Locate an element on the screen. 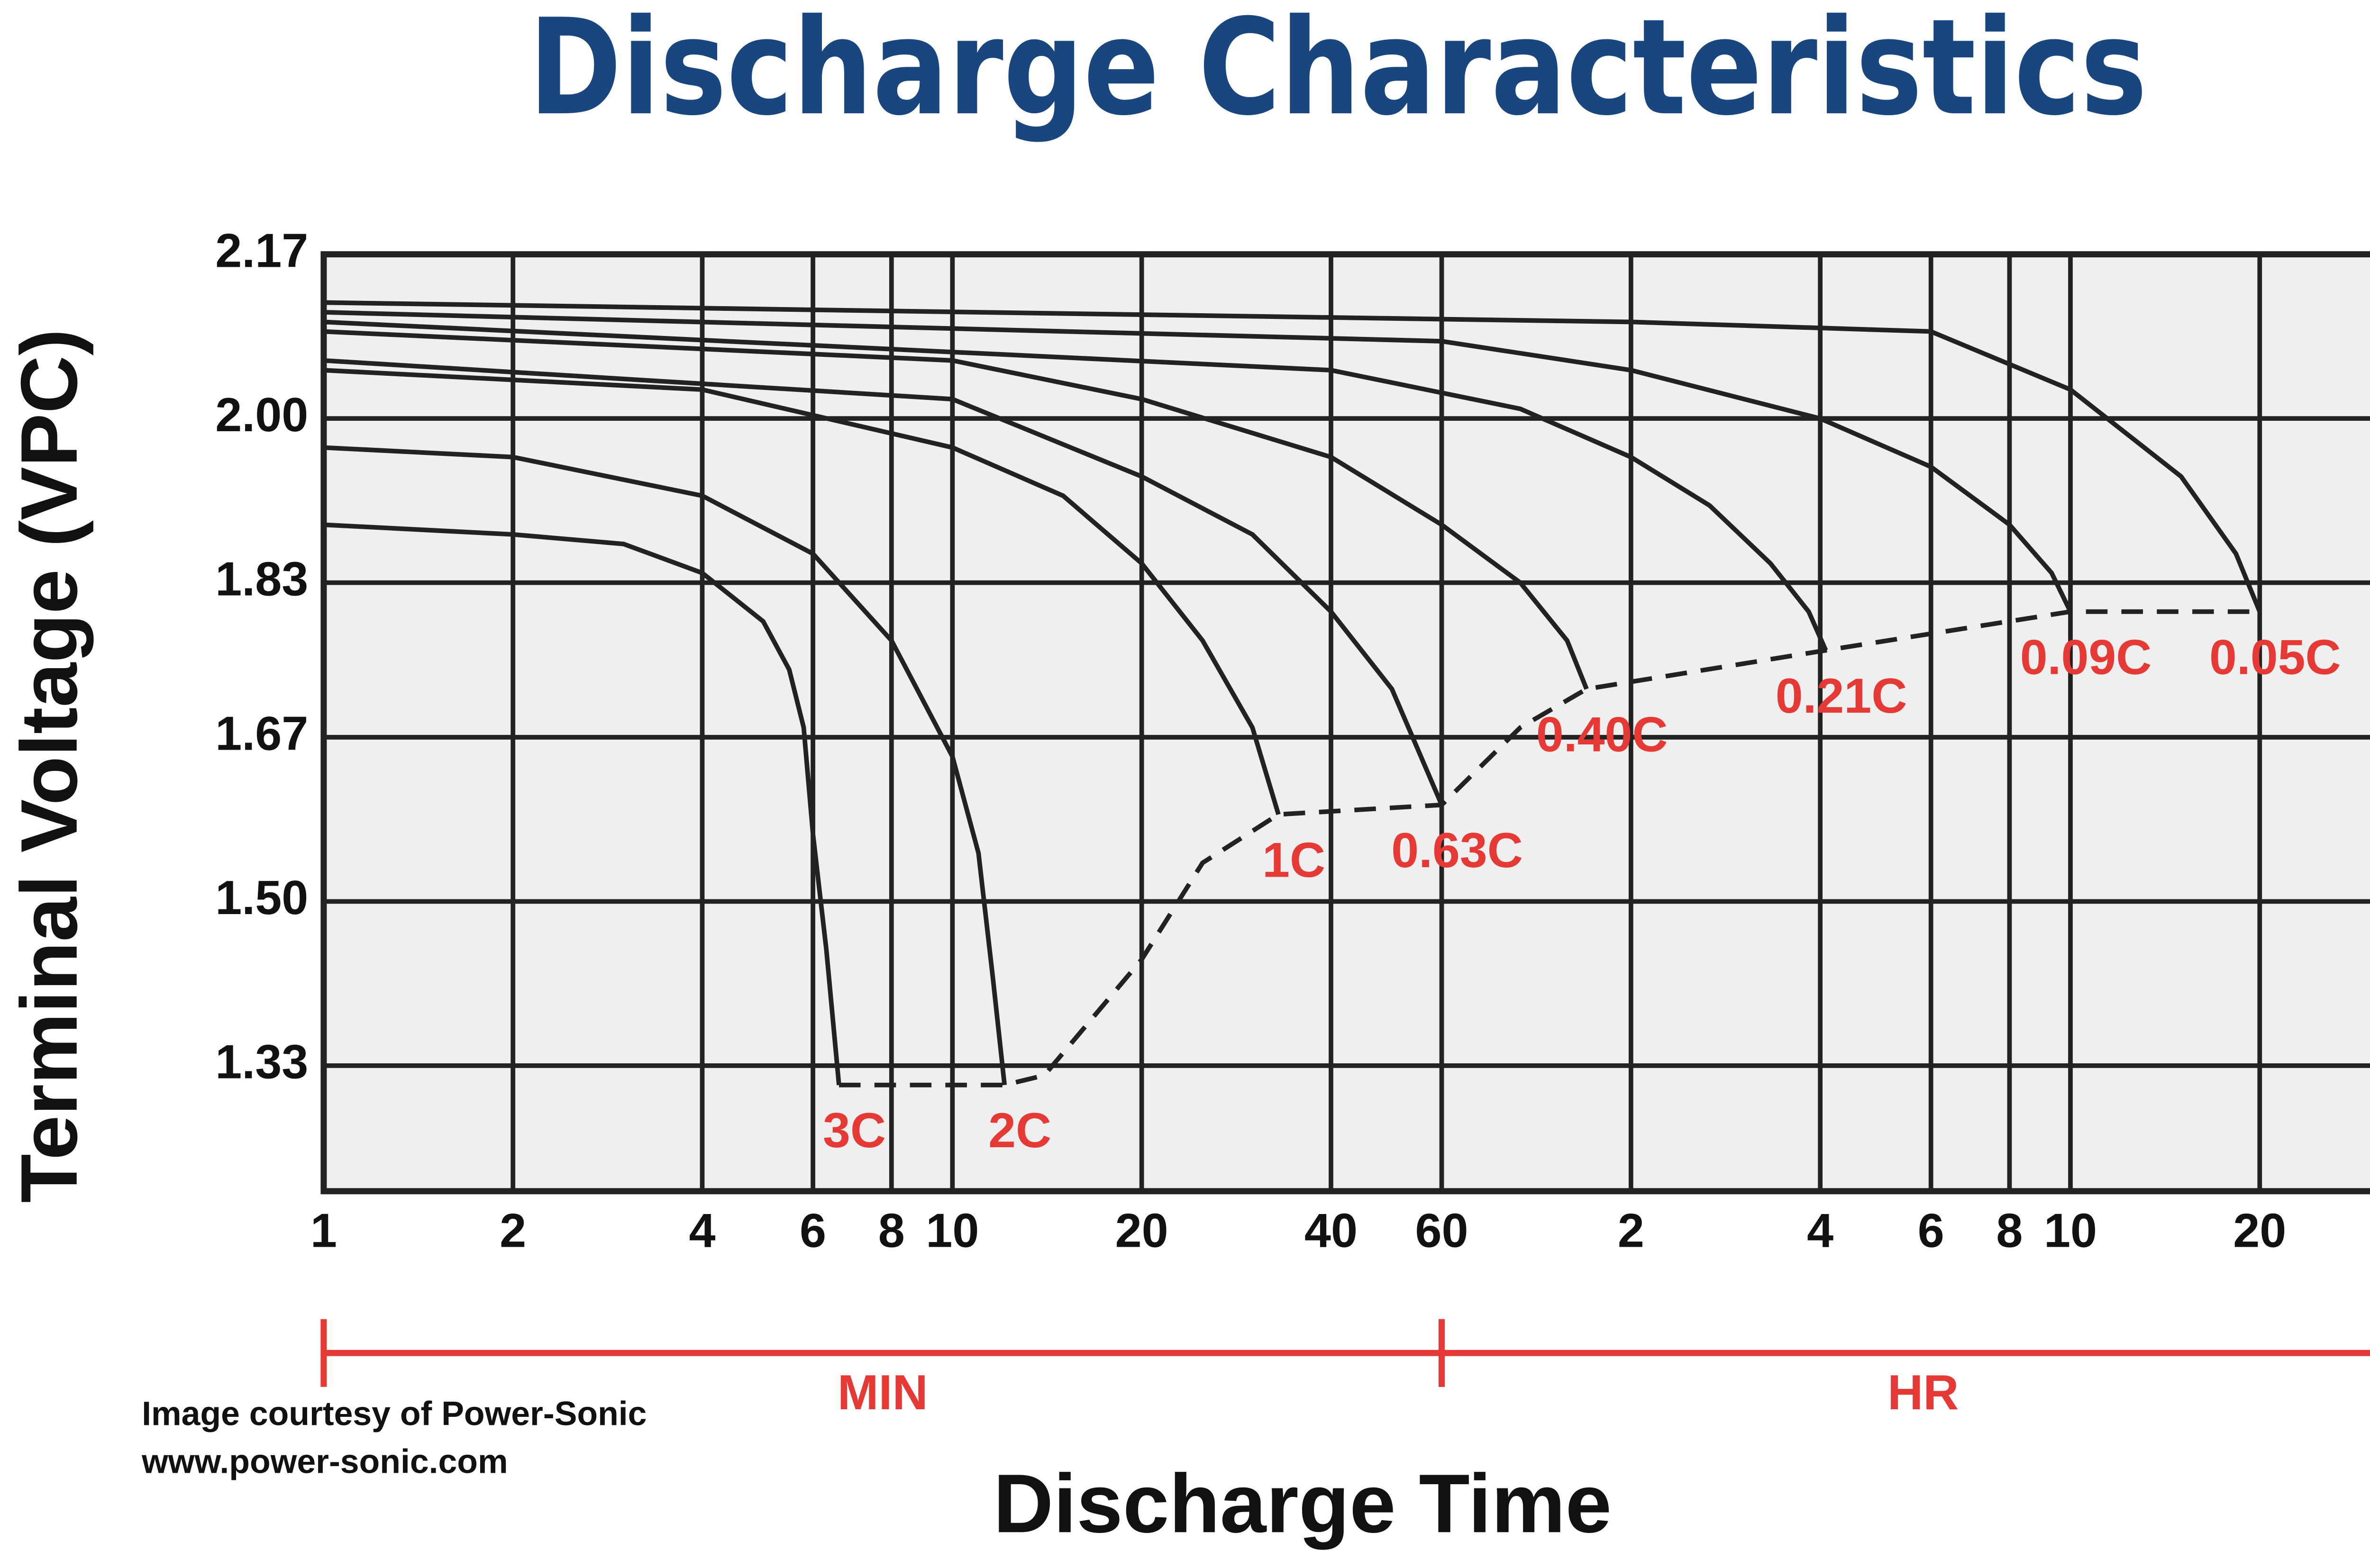  series-label: 0.21C is located at coordinates (1841, 696).